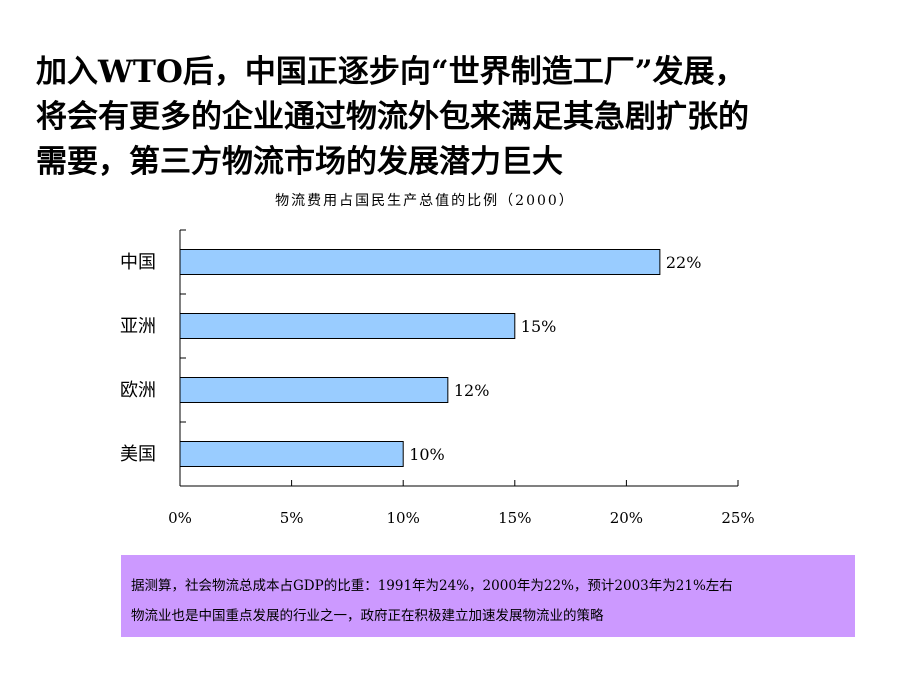  I want to click on category-label: 美国, so click(138, 454).